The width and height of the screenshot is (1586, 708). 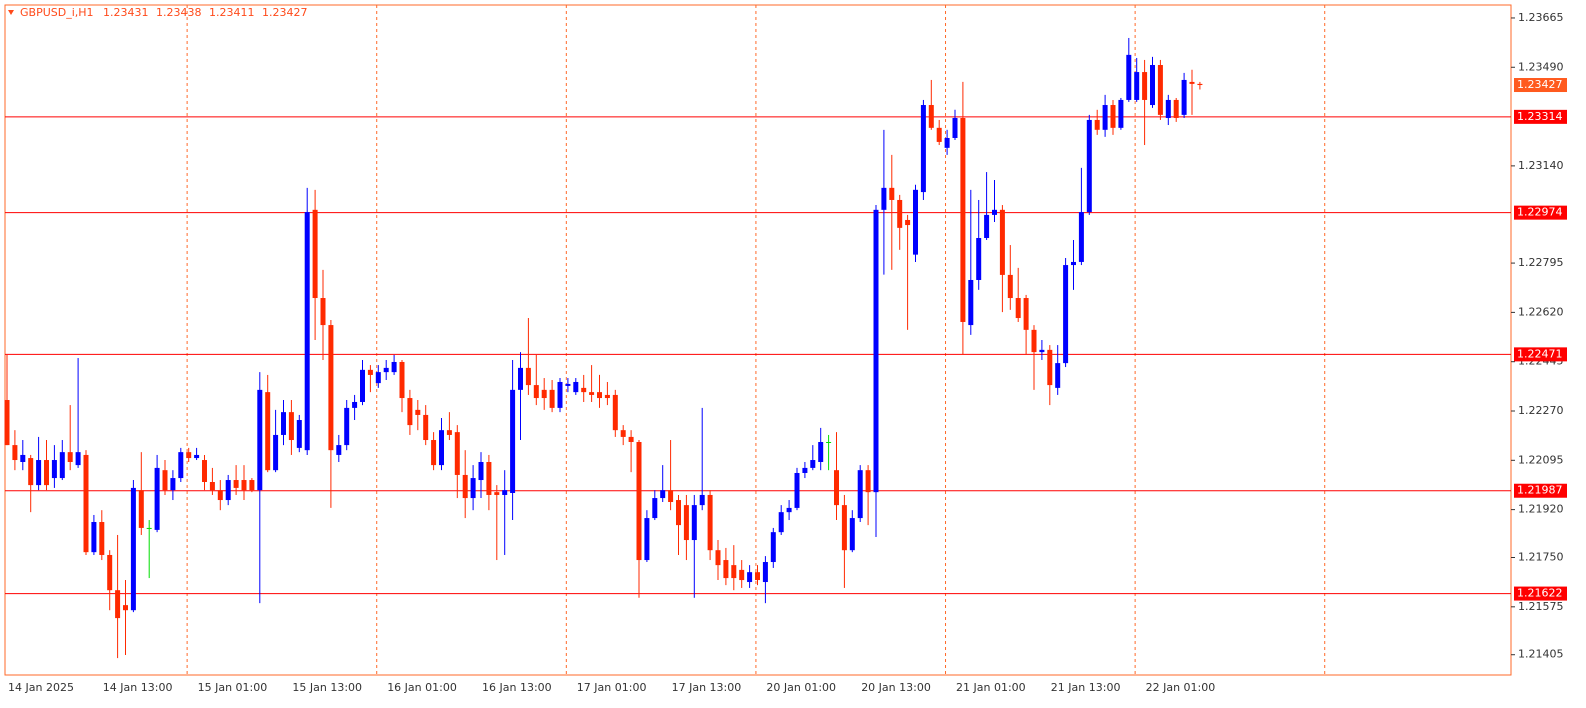 What do you see at coordinates (233, 687) in the screenshot?
I see `x-tick-label: 15 Jan 01:00` at bounding box center [233, 687].